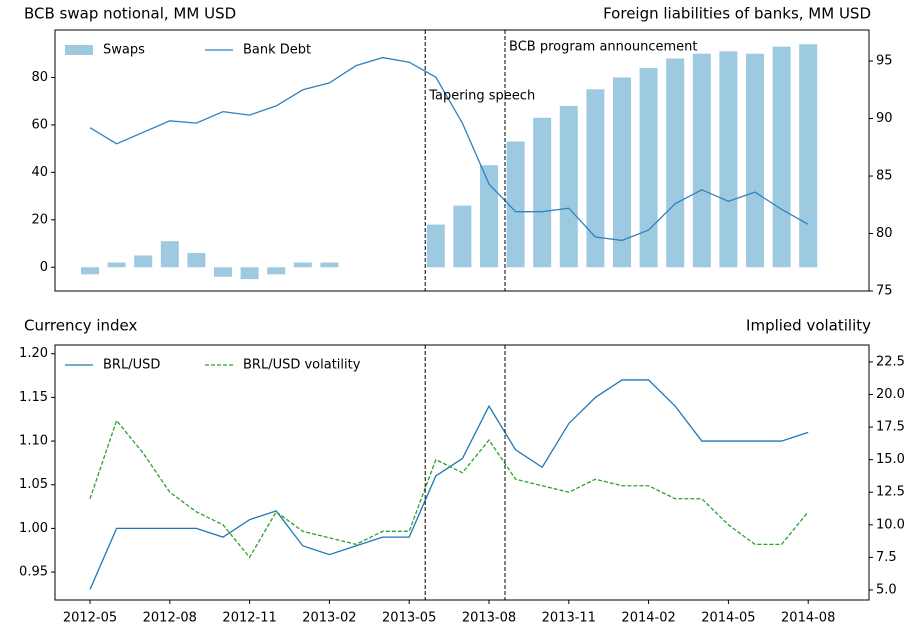  I want to click on legend-label: Bank Debt, so click(277, 50).